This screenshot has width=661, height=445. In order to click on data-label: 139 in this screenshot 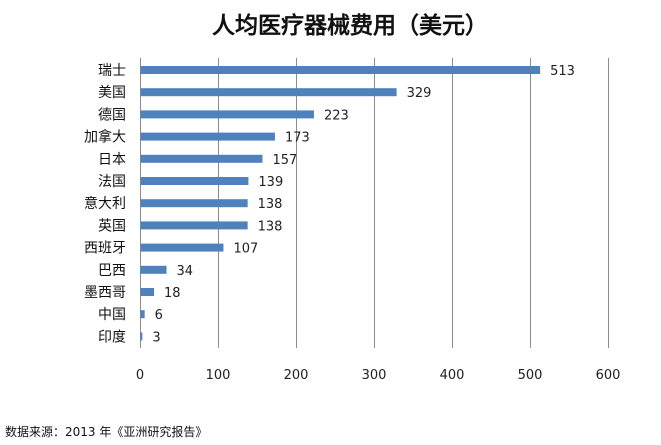, I will do `click(270, 182)`.